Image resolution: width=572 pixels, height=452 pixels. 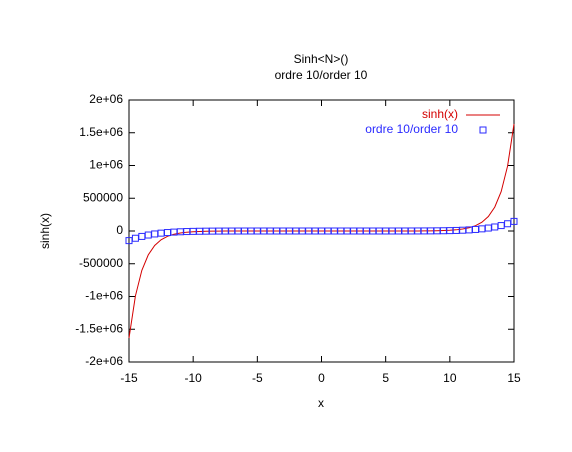 I want to click on legend-label: sinh(x), so click(x=440, y=114).